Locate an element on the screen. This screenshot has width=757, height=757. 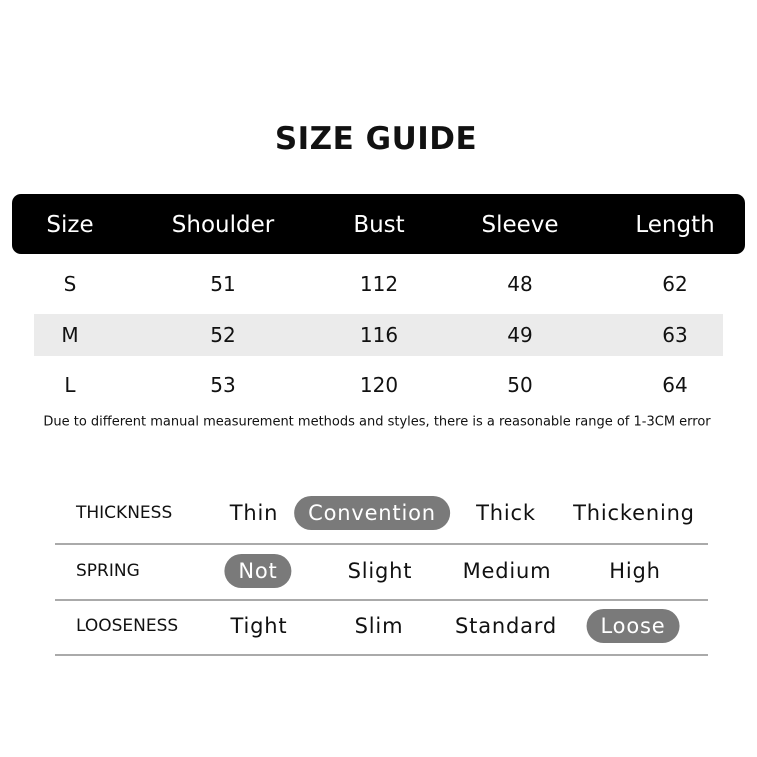
selected-option-pill: Loose is located at coordinates (633, 626).